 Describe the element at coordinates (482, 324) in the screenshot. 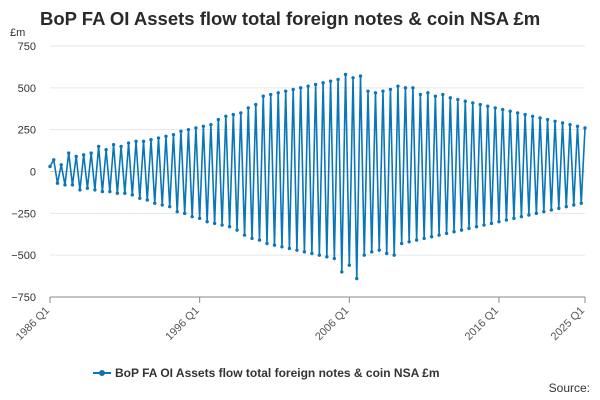

I see `x-tick-label: 2016 Q1` at that location.